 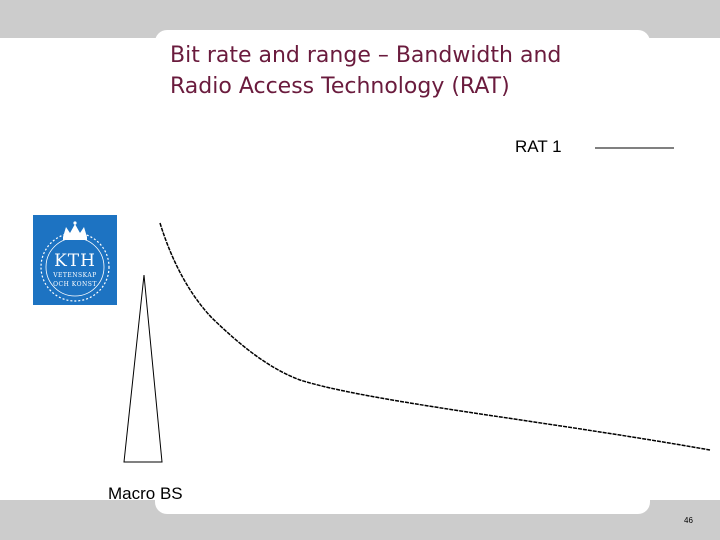 I want to click on kth-logo: KTH VETENSKAP OCH KONST, so click(x=75, y=260).